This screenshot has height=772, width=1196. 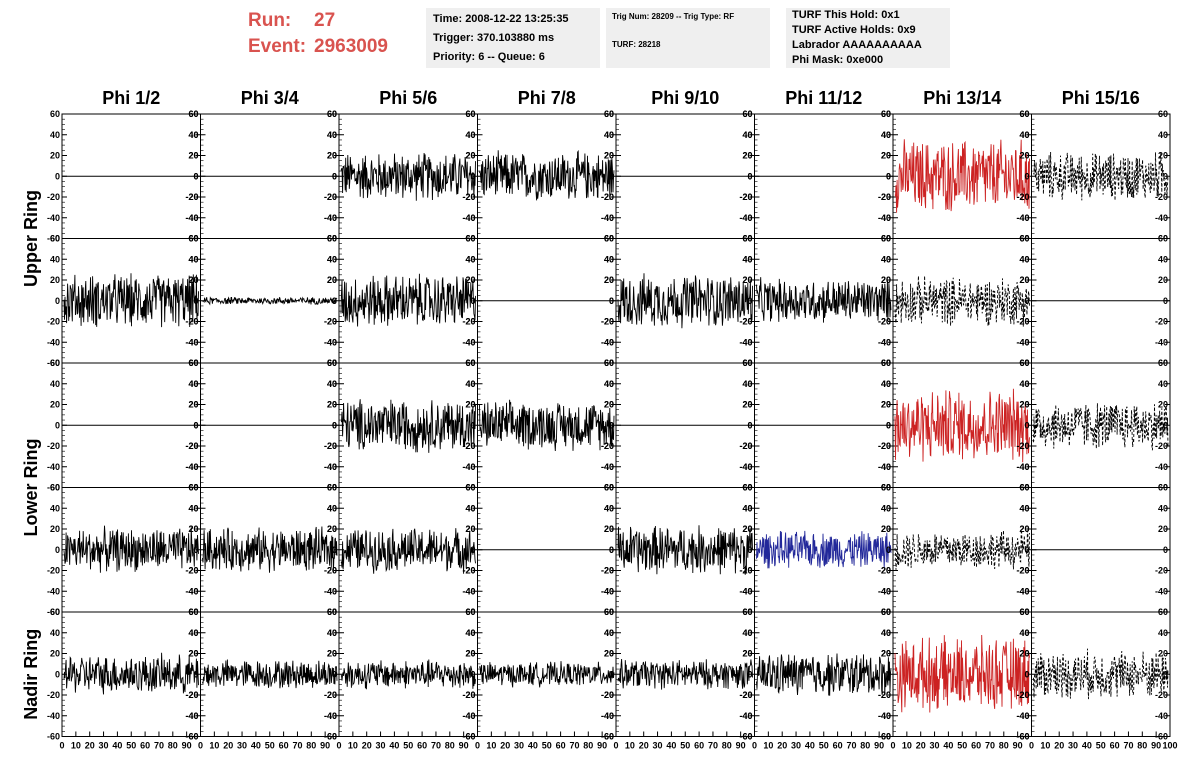 What do you see at coordinates (31, 488) in the screenshot?
I see `row-label: Lower Ring` at bounding box center [31, 488].